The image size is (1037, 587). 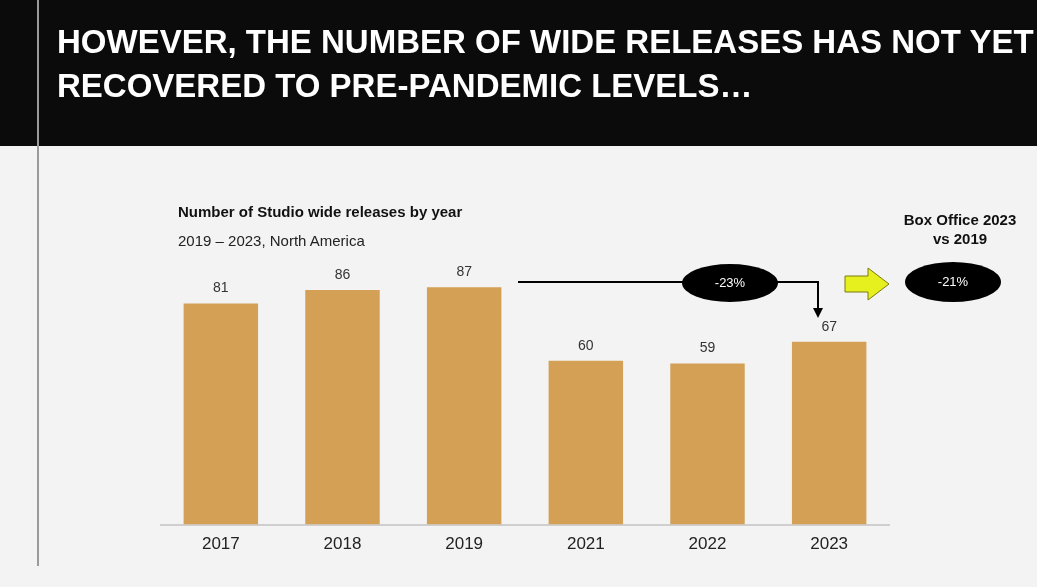 I want to click on x-tick-label: 2021, so click(x=585, y=544).